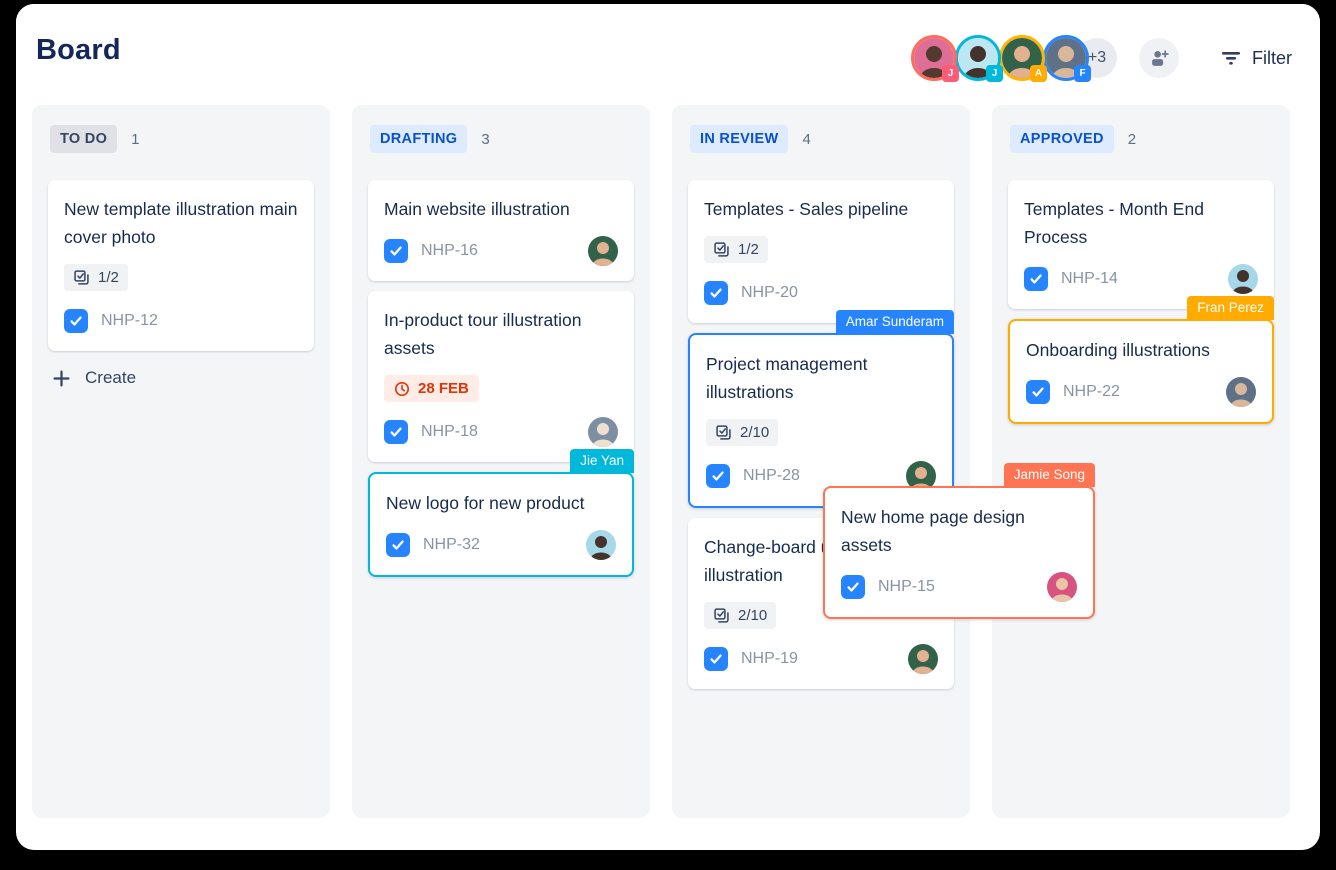  What do you see at coordinates (1272, 57) in the screenshot?
I see `filter-label: Filter` at bounding box center [1272, 57].